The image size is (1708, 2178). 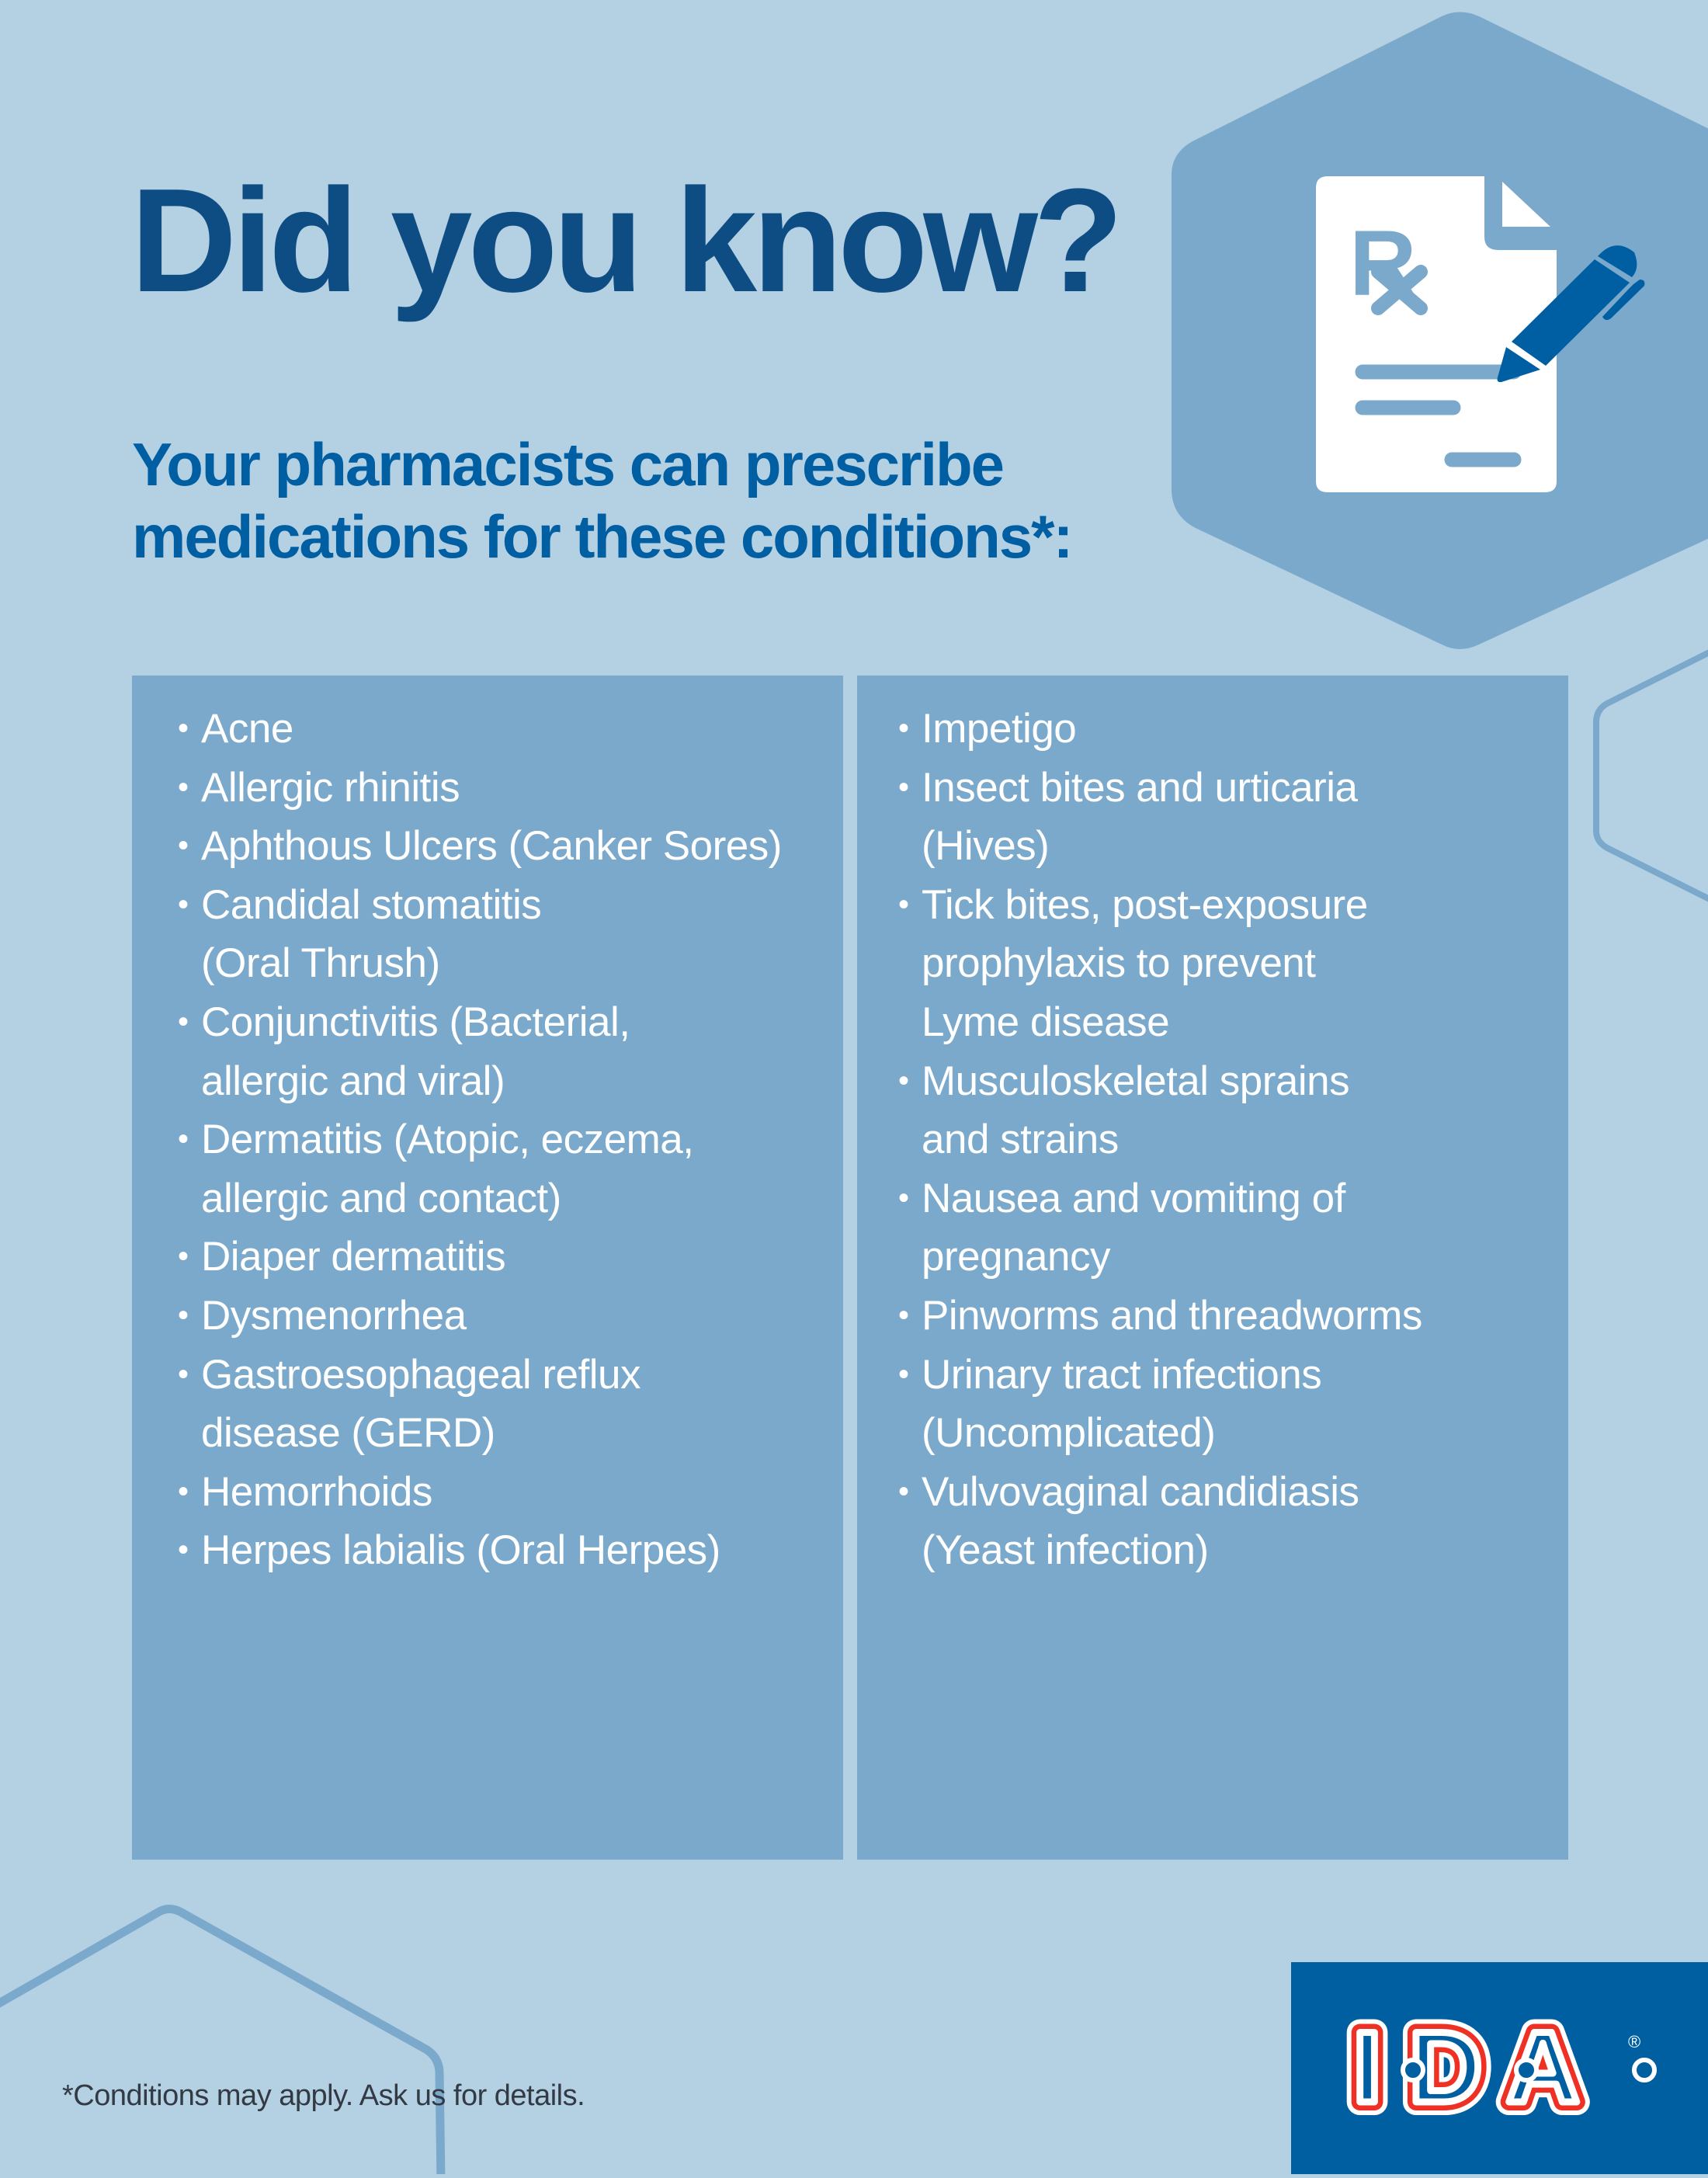 I want to click on hexagon-outline-right, so click(x=1650, y=775).